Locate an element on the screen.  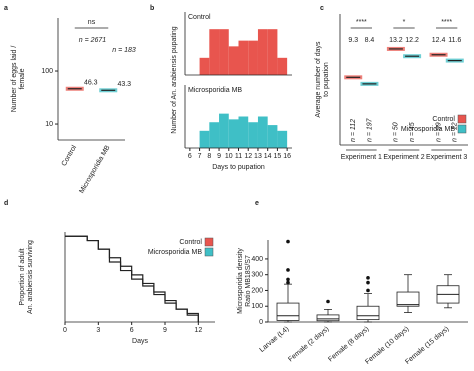
n-label: n = 112 is located at coordinates (353, 130).